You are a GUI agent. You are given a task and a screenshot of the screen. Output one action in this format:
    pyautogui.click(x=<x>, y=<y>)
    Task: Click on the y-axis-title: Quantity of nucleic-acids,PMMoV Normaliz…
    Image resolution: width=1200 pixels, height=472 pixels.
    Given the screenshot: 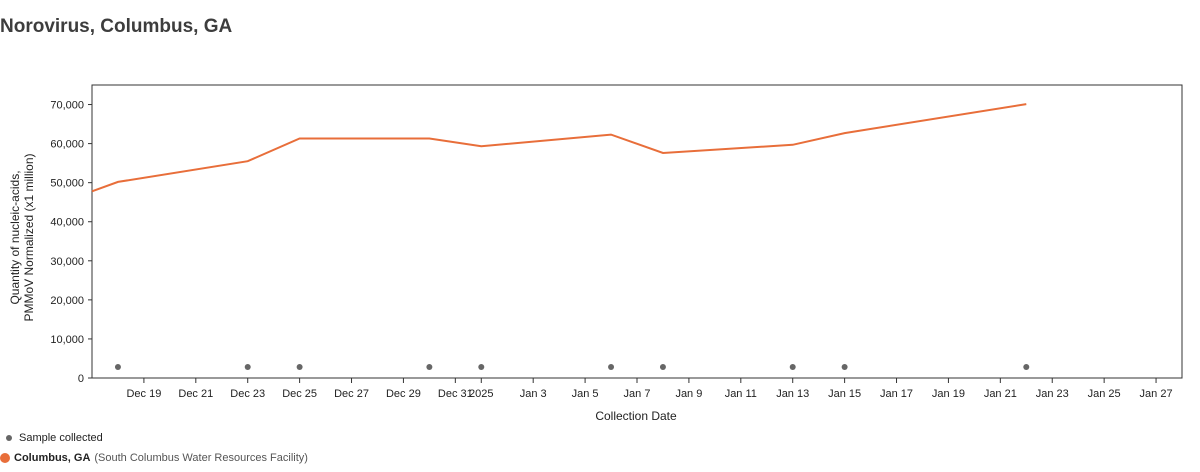 What is the action you would take?
    pyautogui.click(x=22, y=237)
    